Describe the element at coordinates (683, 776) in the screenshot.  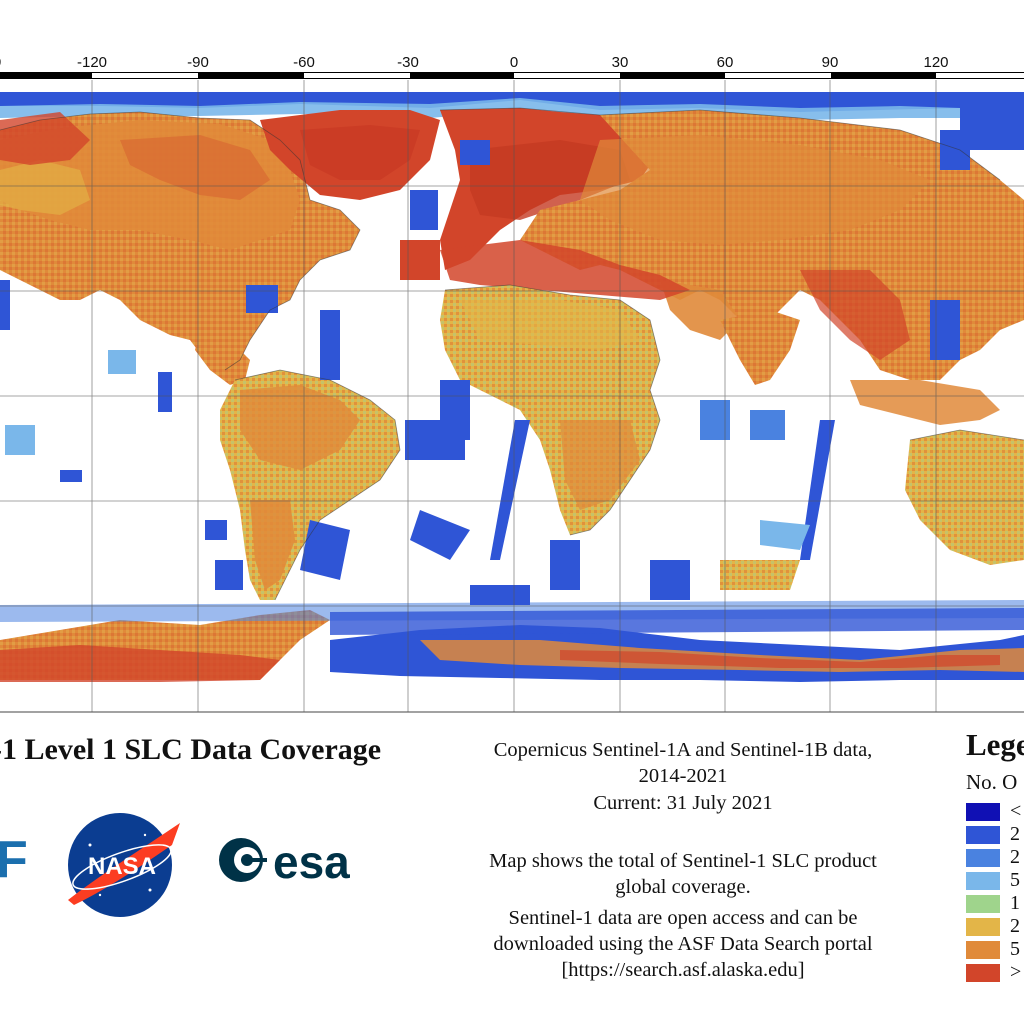
I see `info-line: 2014-2021` at that location.